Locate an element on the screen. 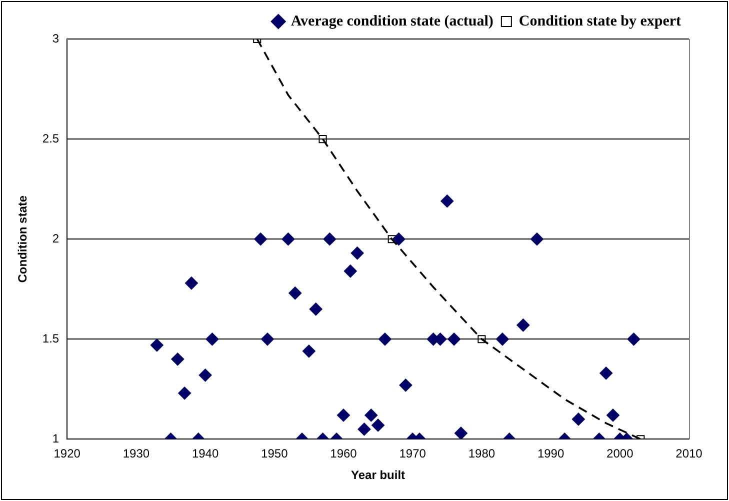  x-tick-label: 1980 is located at coordinates (482, 453).